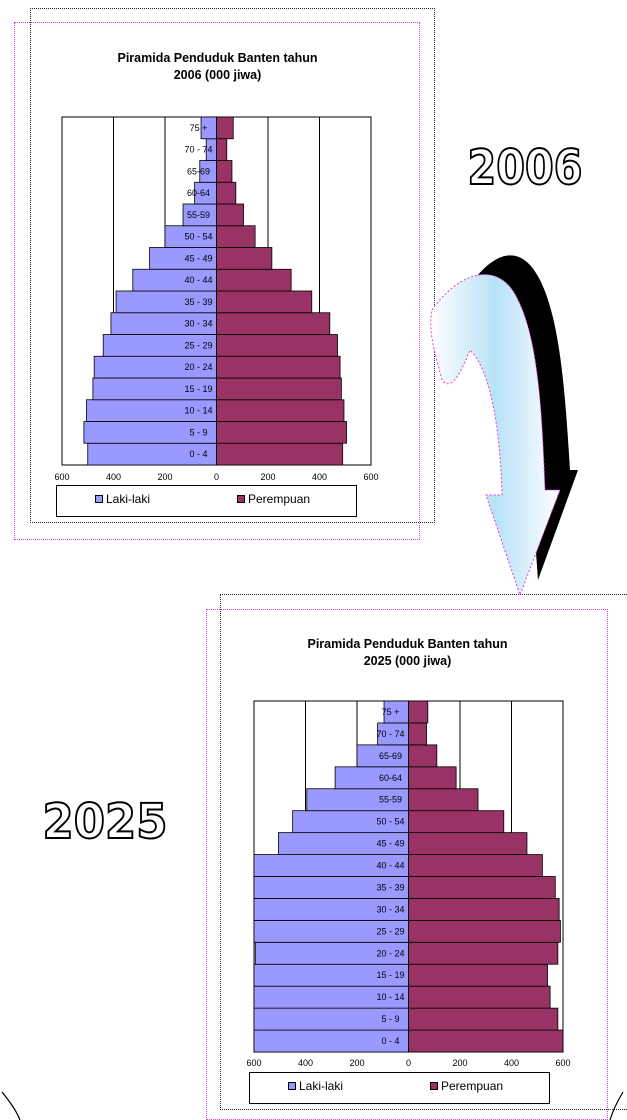 This screenshot has width=627, height=1120. What do you see at coordinates (407, 644) in the screenshot?
I see `chart-title-2025-line1: Piramida Penduduk Banten tahun` at bounding box center [407, 644].